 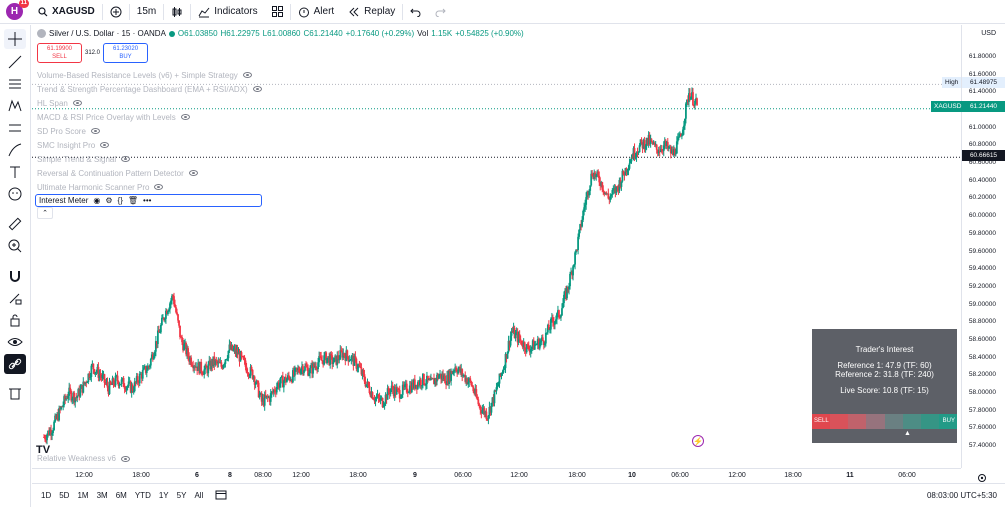 What do you see at coordinates (149, 159) in the screenshot?
I see `indicator-item: Simple Trend & Signal` at bounding box center [149, 159].